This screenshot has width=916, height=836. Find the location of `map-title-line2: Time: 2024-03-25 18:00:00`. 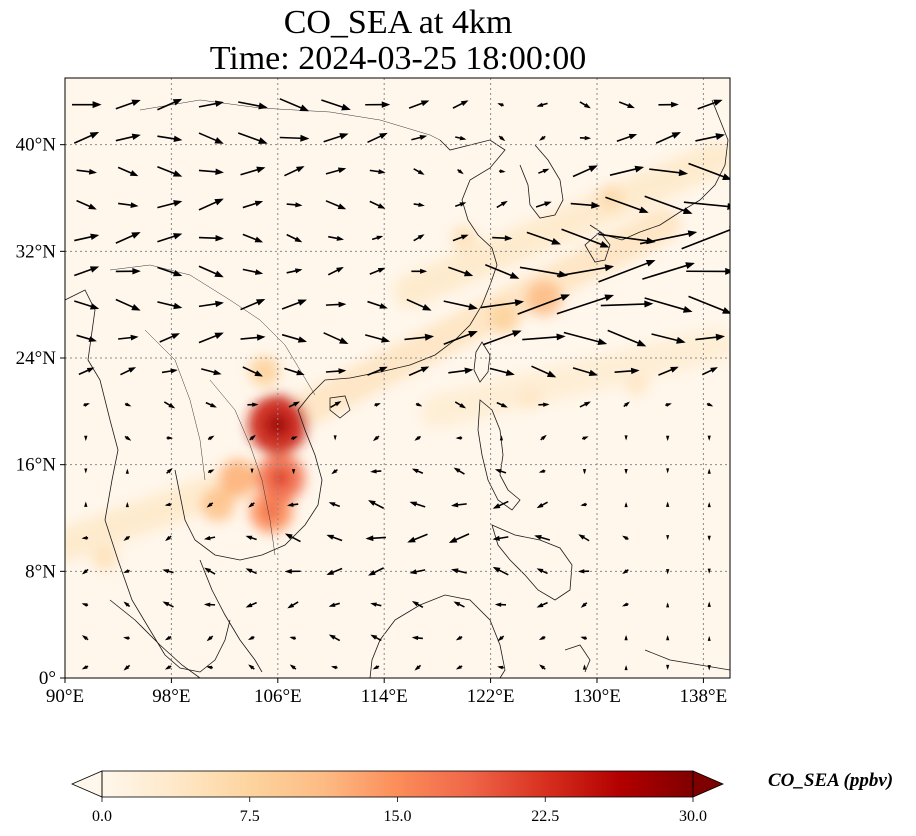

map-title-line2: Time: 2024-03-25 18:00:00 is located at coordinates (398, 58).